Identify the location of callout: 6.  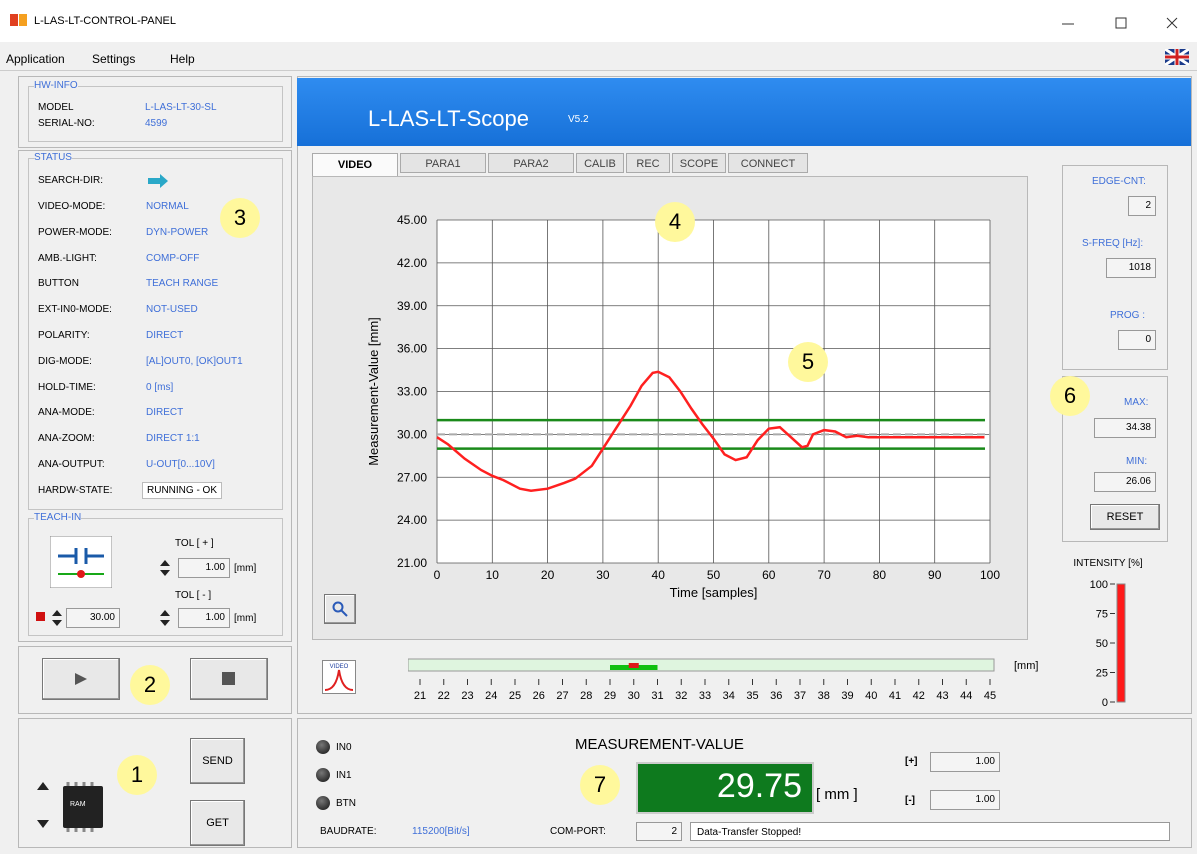
(1070, 396).